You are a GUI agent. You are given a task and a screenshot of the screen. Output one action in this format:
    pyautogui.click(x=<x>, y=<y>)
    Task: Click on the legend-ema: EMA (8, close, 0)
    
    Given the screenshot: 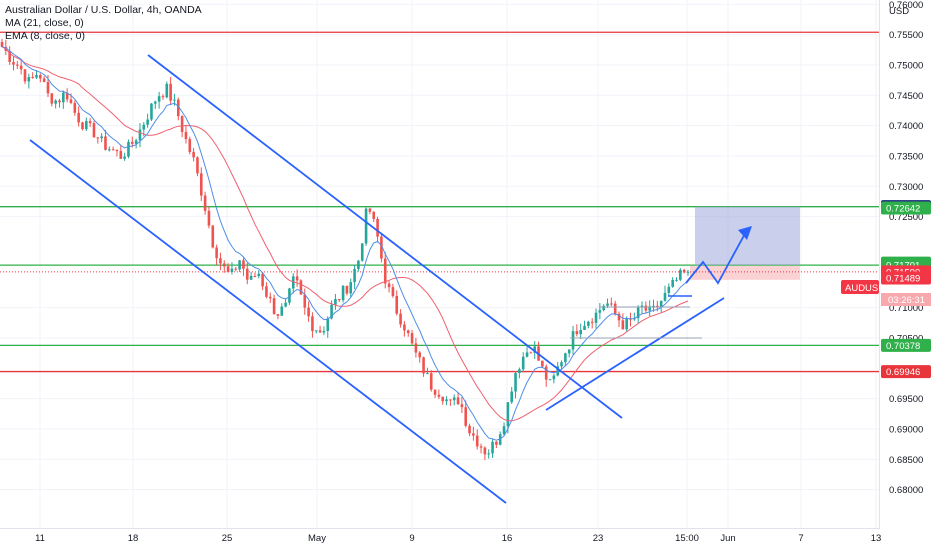 What is the action you would take?
    pyautogui.click(x=45, y=36)
    